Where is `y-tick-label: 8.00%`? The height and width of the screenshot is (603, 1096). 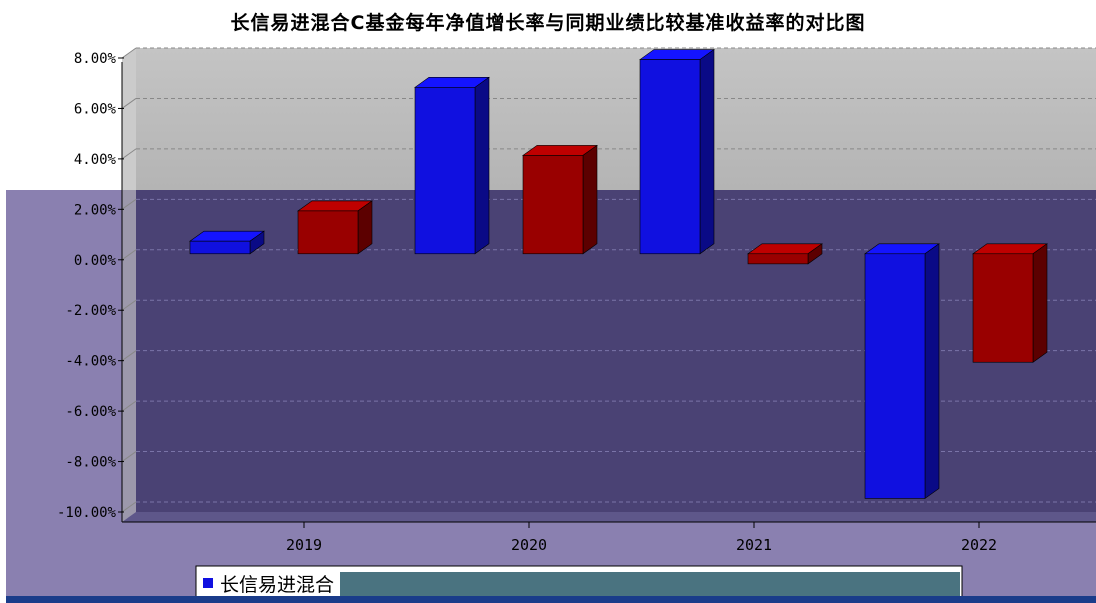
y-tick-label: 8.00% is located at coordinates (95, 59).